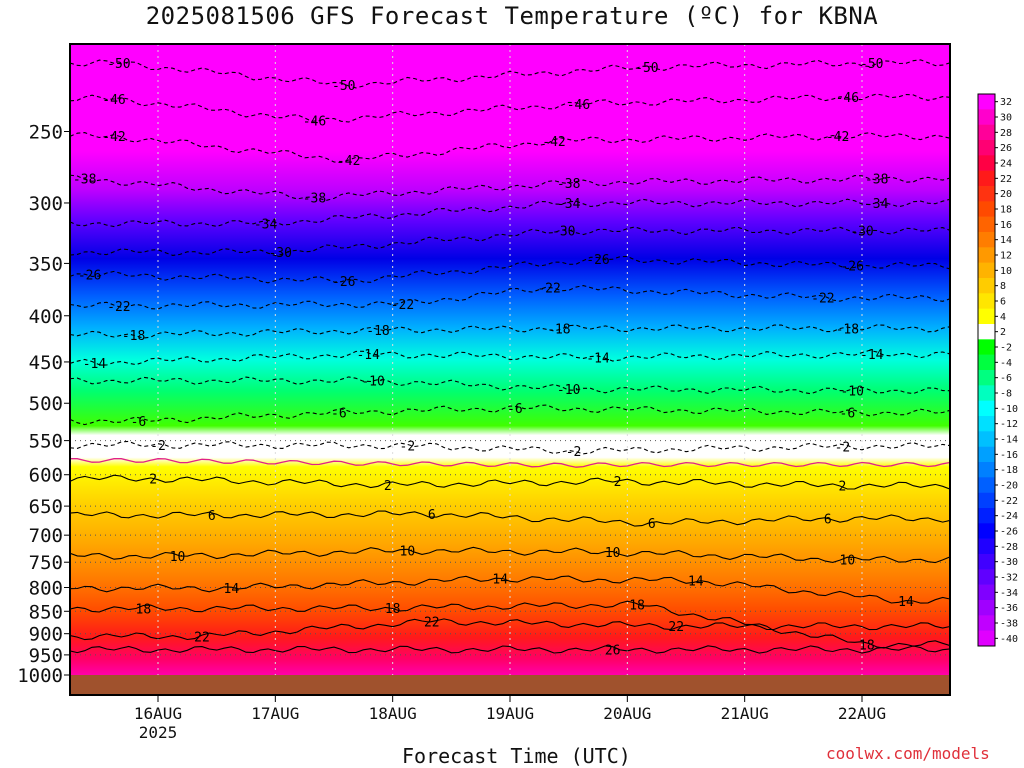  Describe the element at coordinates (1006, 179) in the screenshot. I see `colorbar-label: 22` at that location.